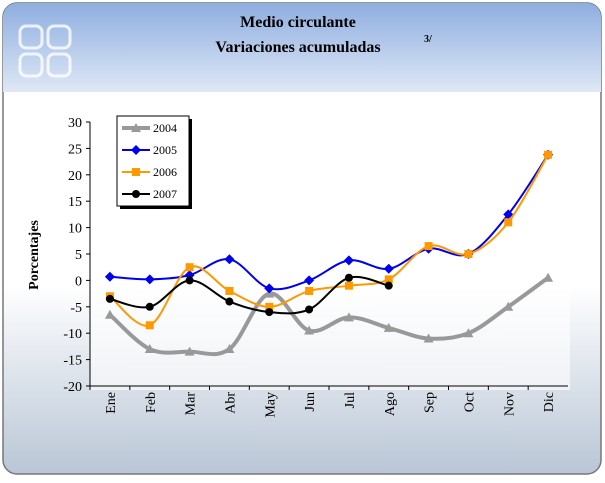 The height and width of the screenshot is (483, 605). Describe the element at coordinates (72, 334) in the screenshot. I see `y-tick-label: -10` at that location.